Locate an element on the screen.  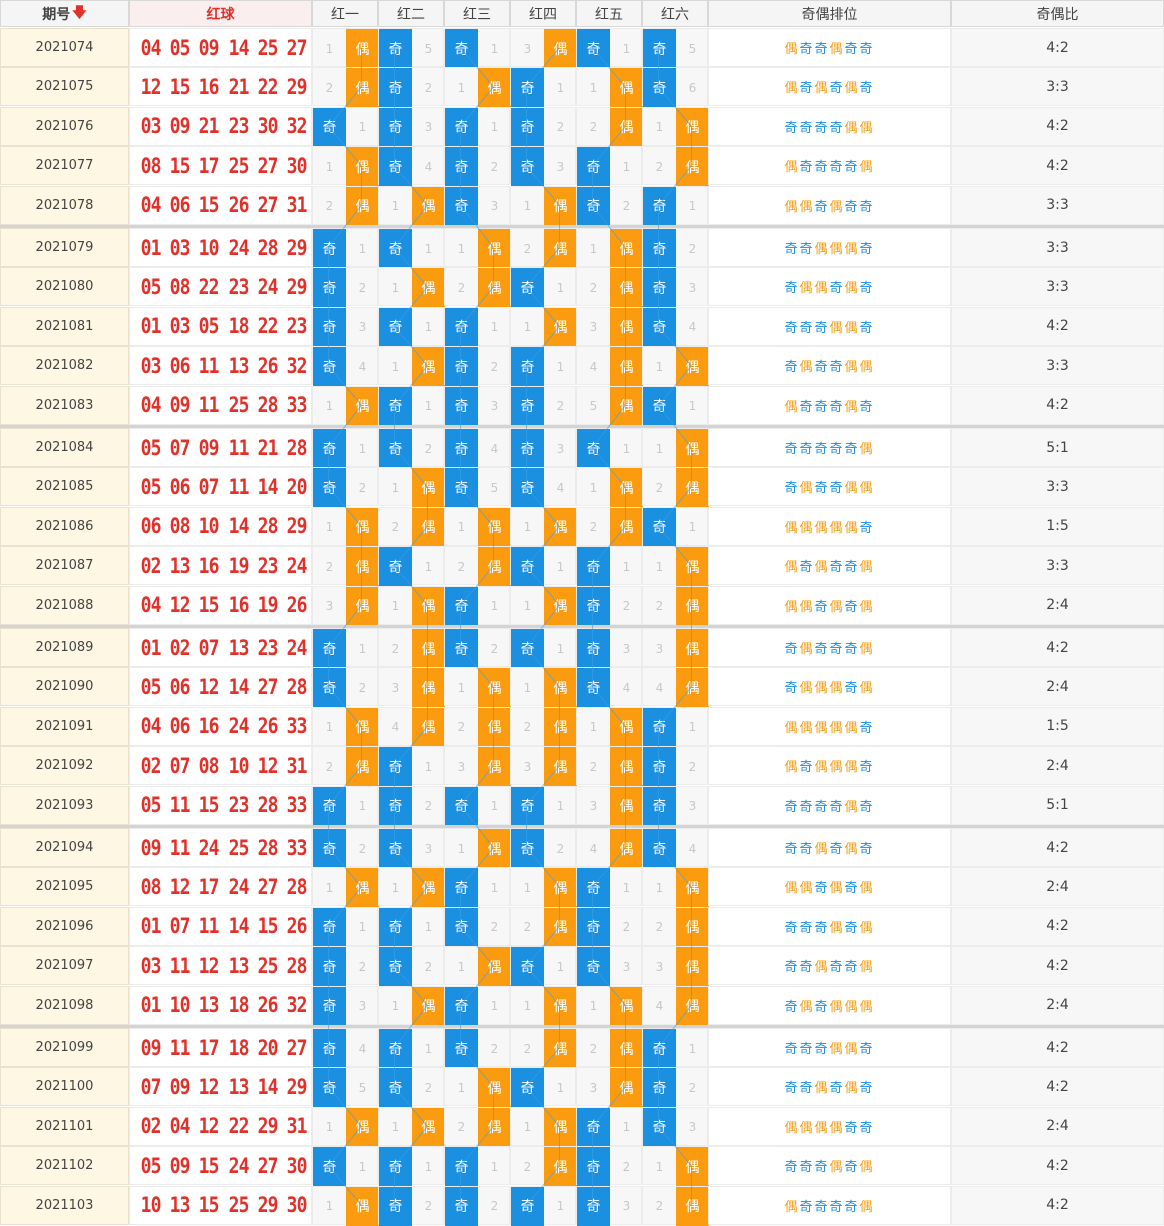
odd-even-ratio: 2:4 is located at coordinates (1057, 687).